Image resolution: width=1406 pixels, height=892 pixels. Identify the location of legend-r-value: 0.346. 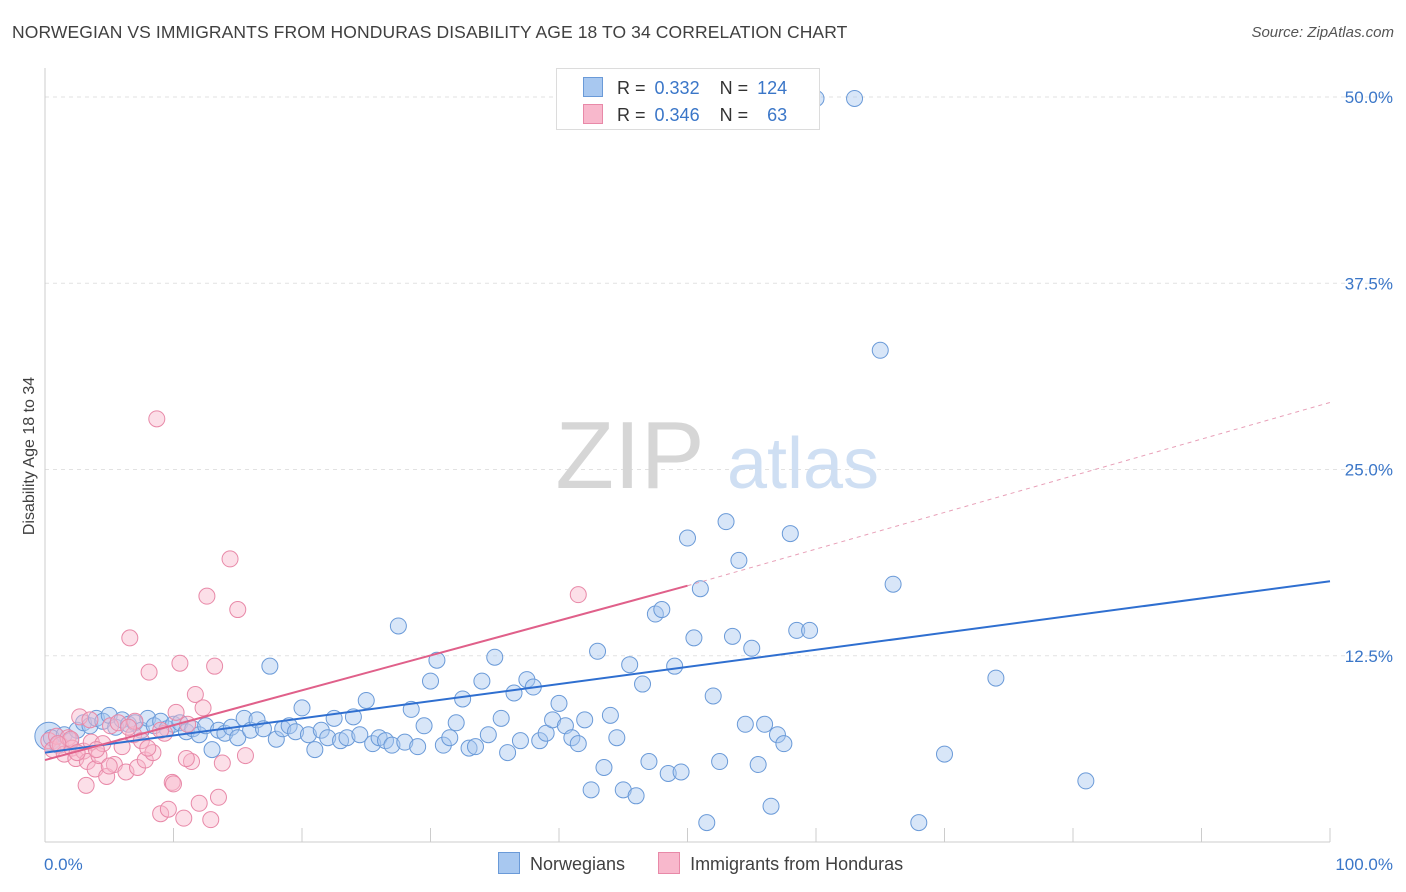
(677, 115).